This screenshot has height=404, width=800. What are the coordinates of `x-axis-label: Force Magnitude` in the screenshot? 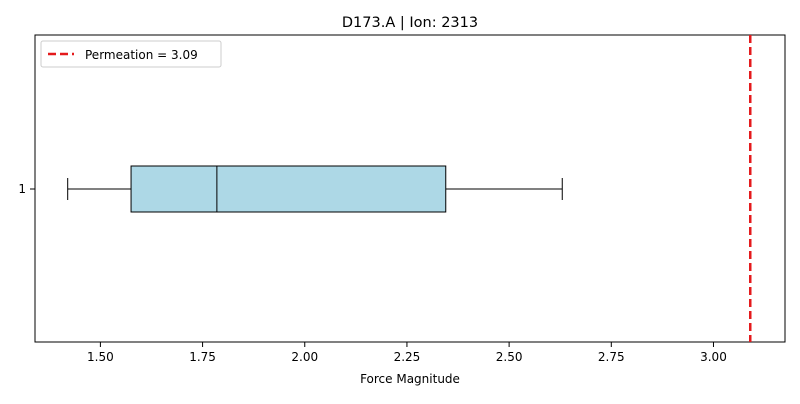 It's located at (410, 379).